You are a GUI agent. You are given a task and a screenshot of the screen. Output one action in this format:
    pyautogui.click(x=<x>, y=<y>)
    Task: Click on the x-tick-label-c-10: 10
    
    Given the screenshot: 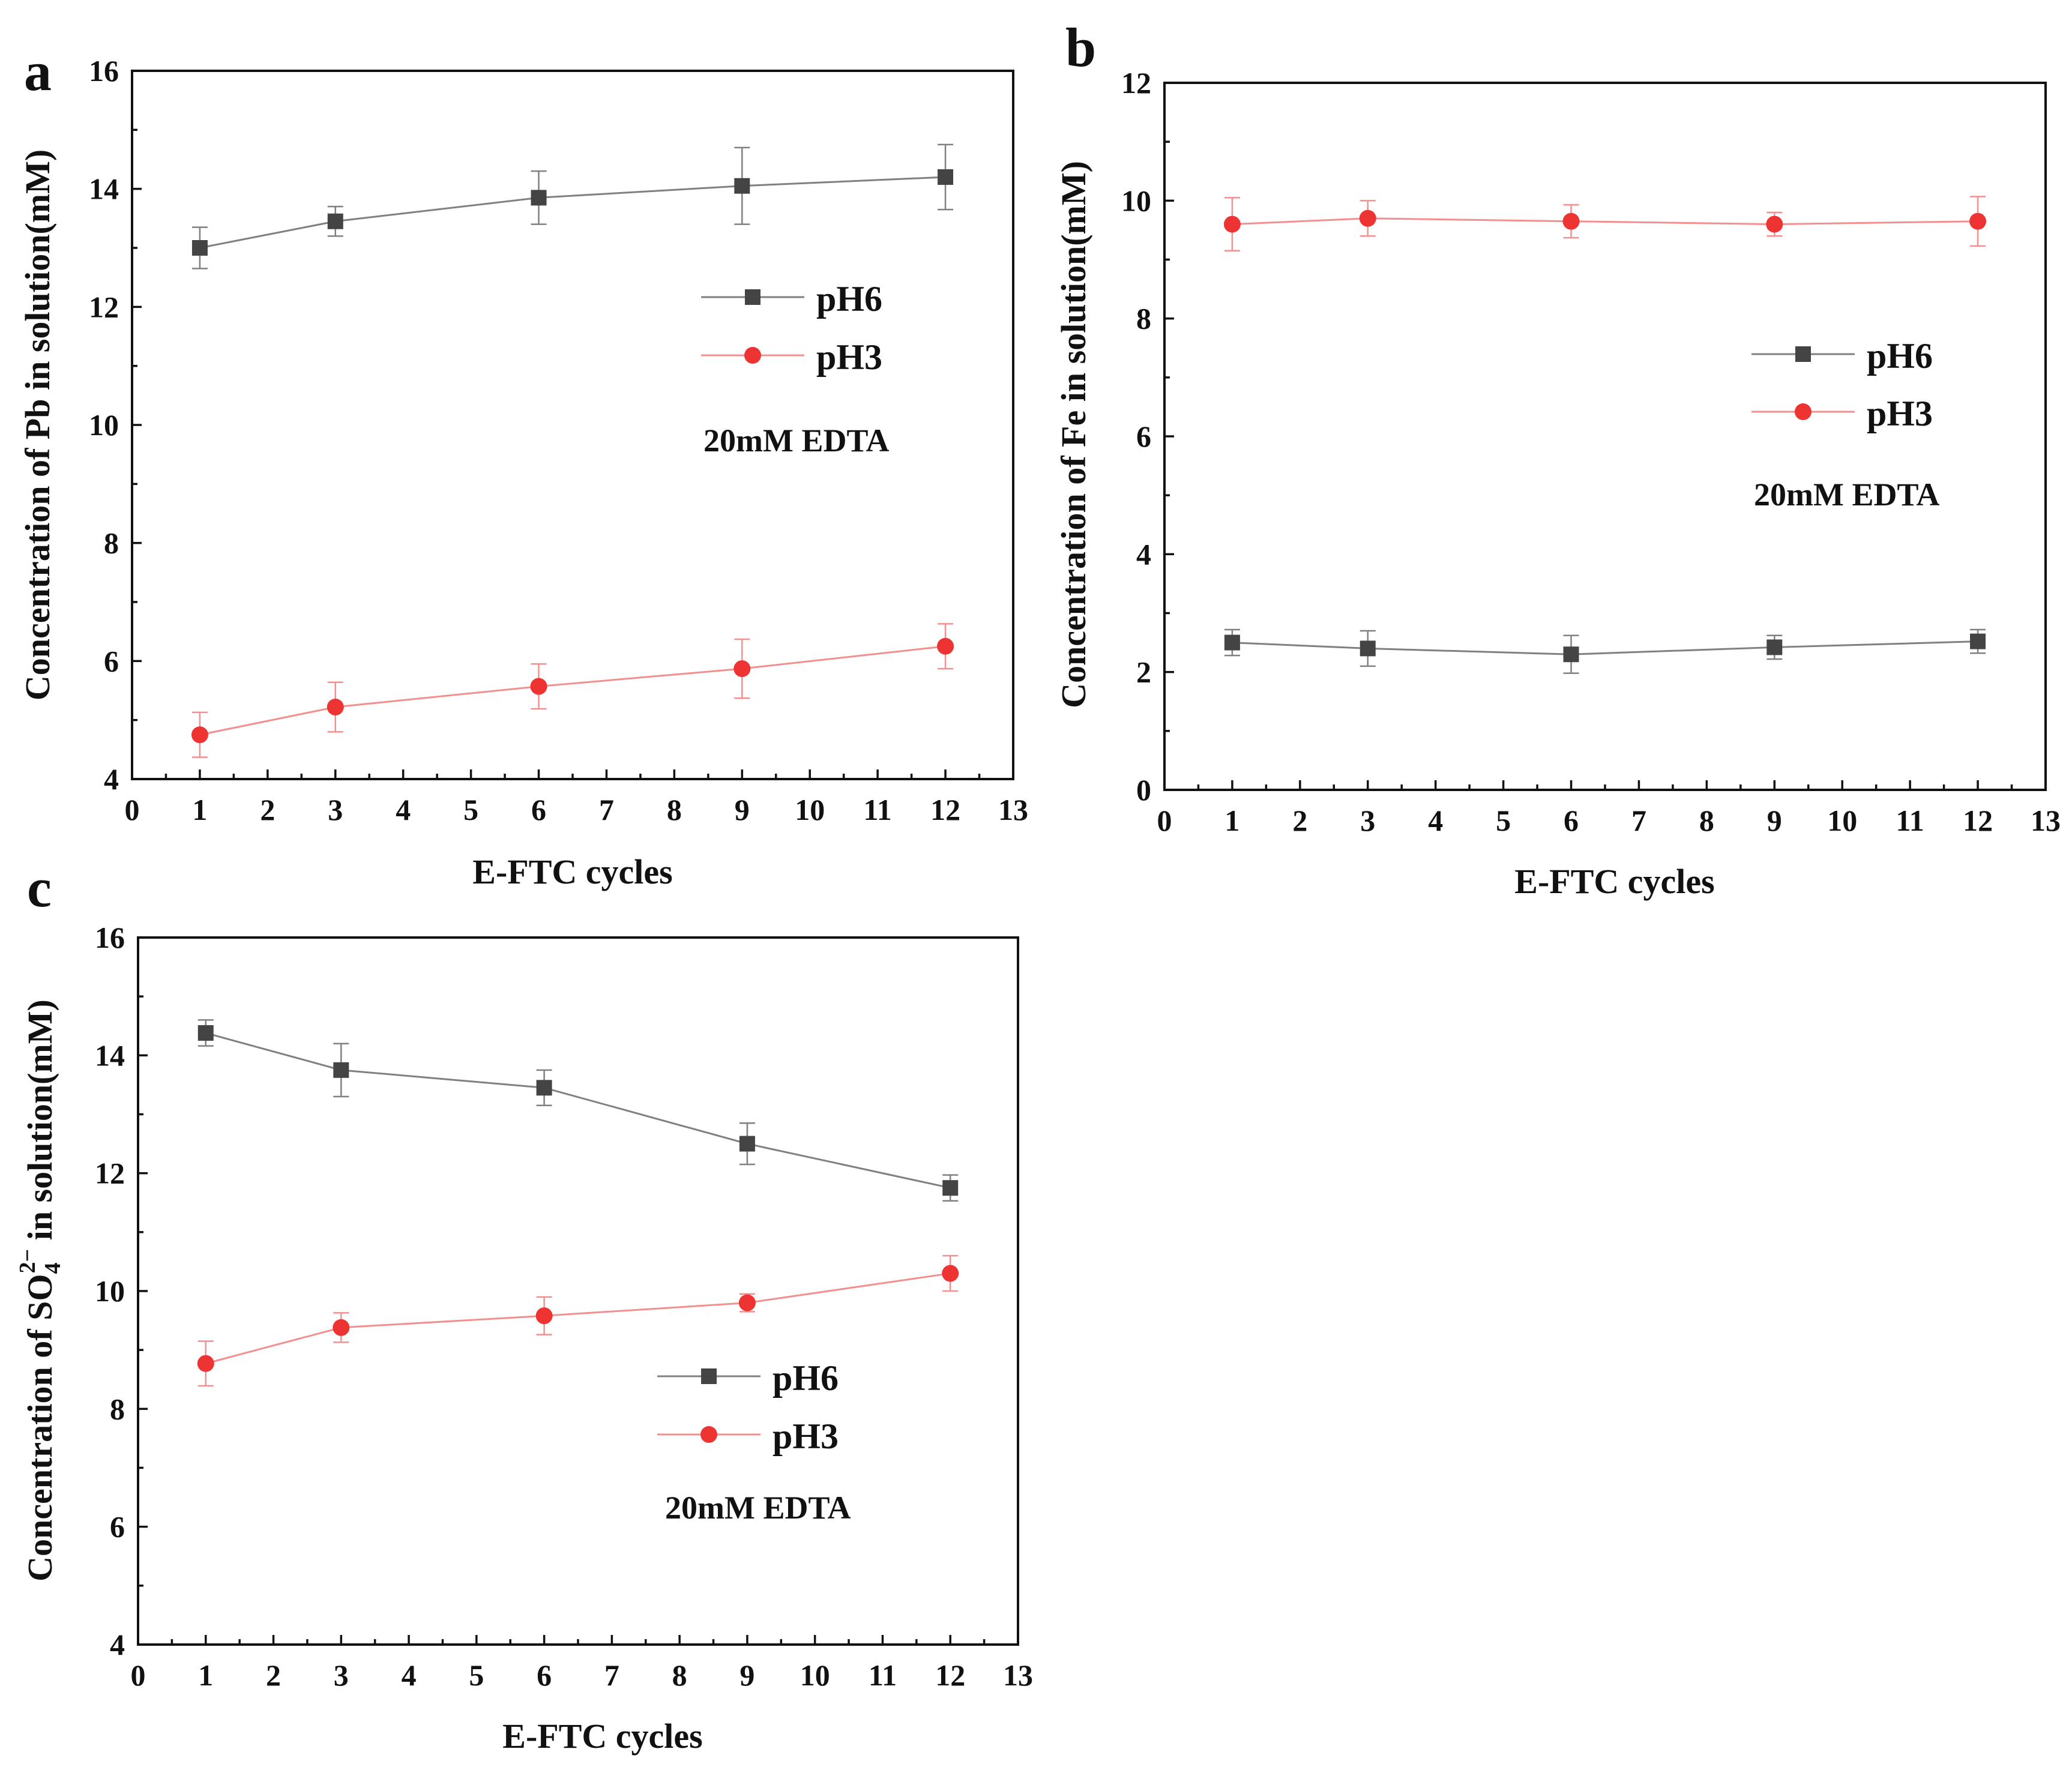 What is the action you would take?
    pyautogui.click(x=815, y=1675)
    